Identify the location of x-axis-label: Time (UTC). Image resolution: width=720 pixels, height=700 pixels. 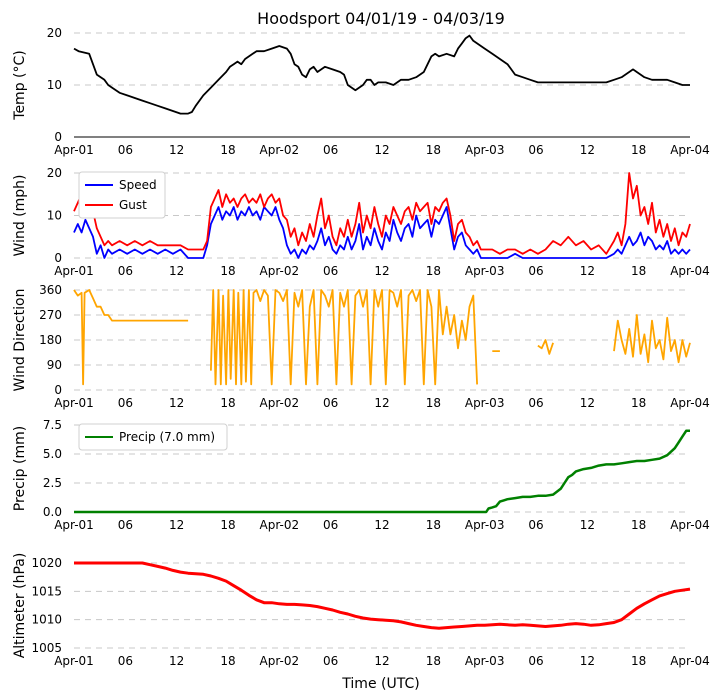
(380, 684).